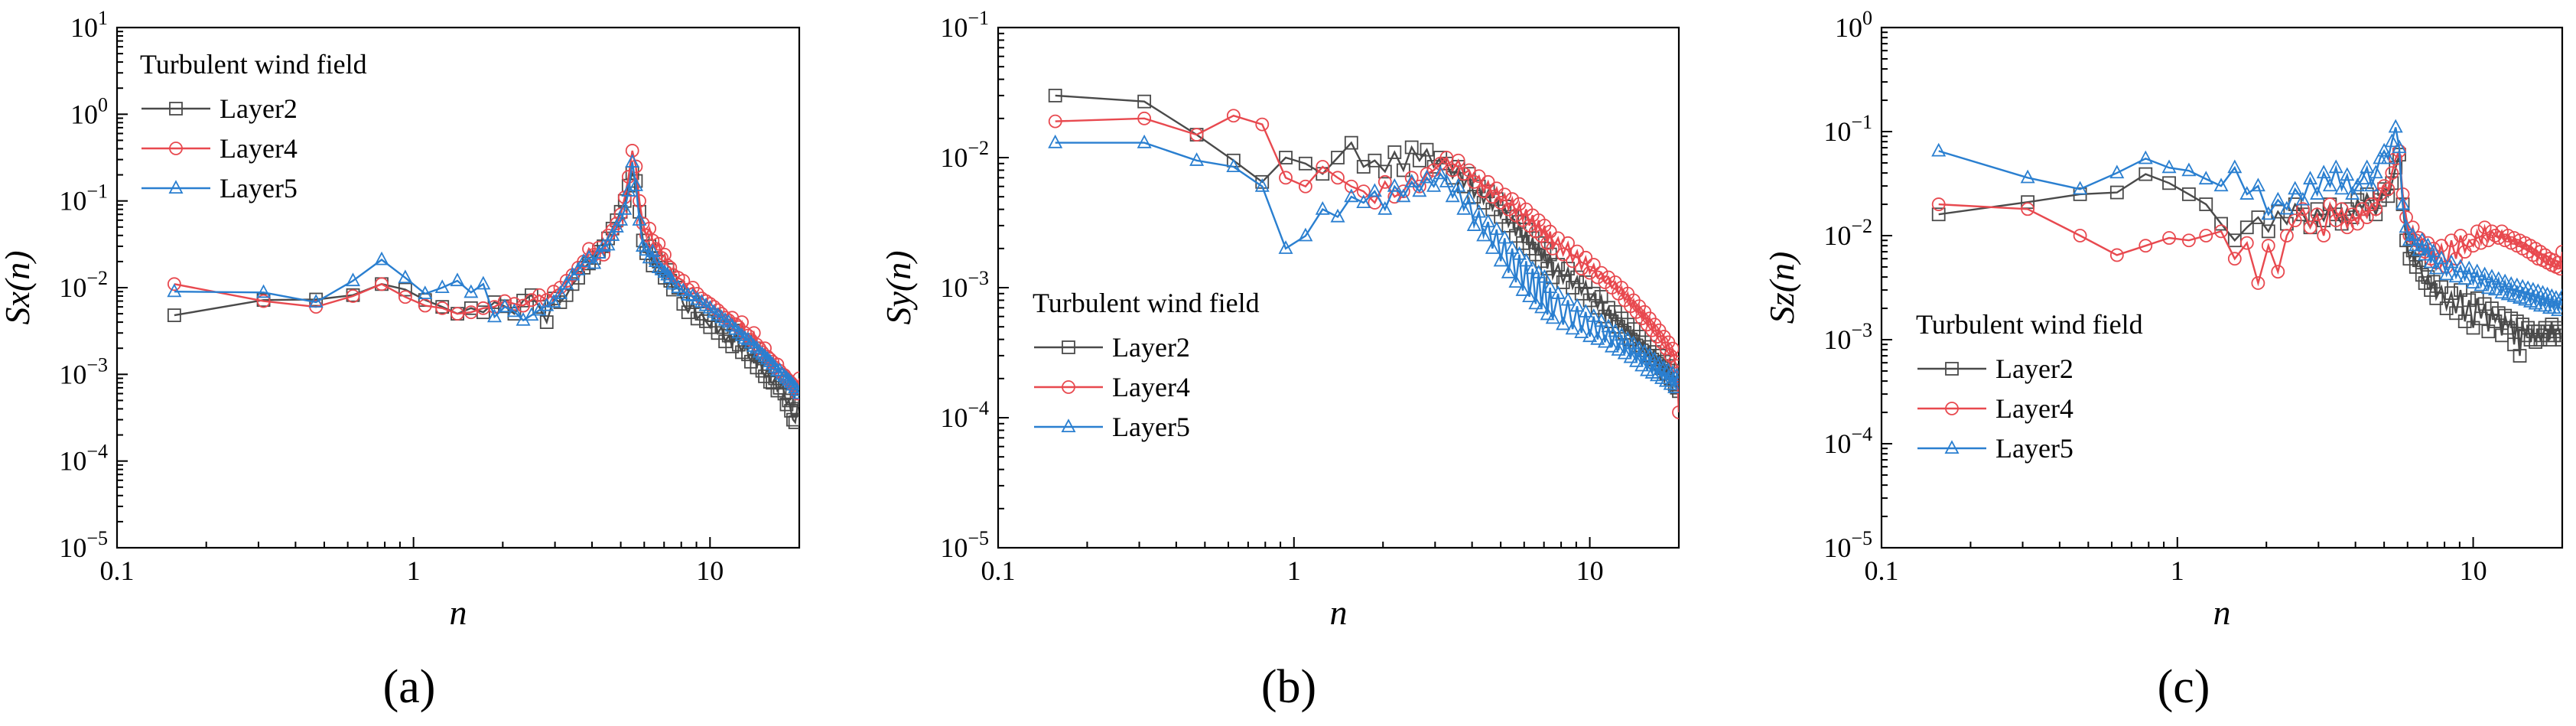 The image size is (2576, 726). I want to click on legend: Turbulent wind field Layer2 Layer4 Layer5, so click(1146, 365).